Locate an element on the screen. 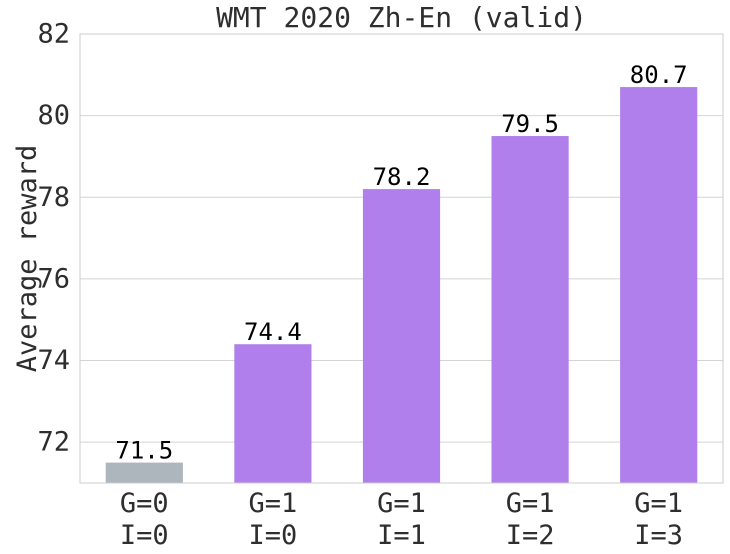  y-tick-label: 78 is located at coordinates (53, 197).